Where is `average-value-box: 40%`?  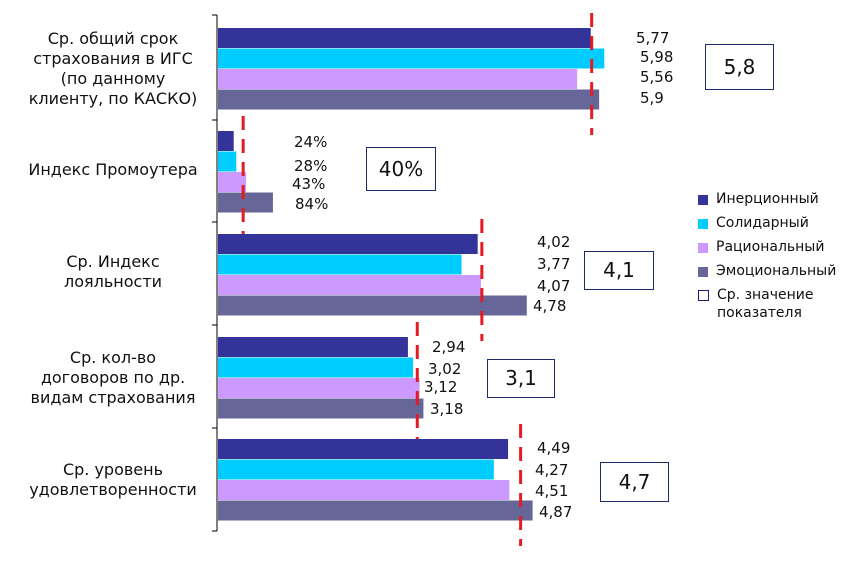
average-value-box: 40% is located at coordinates (401, 169).